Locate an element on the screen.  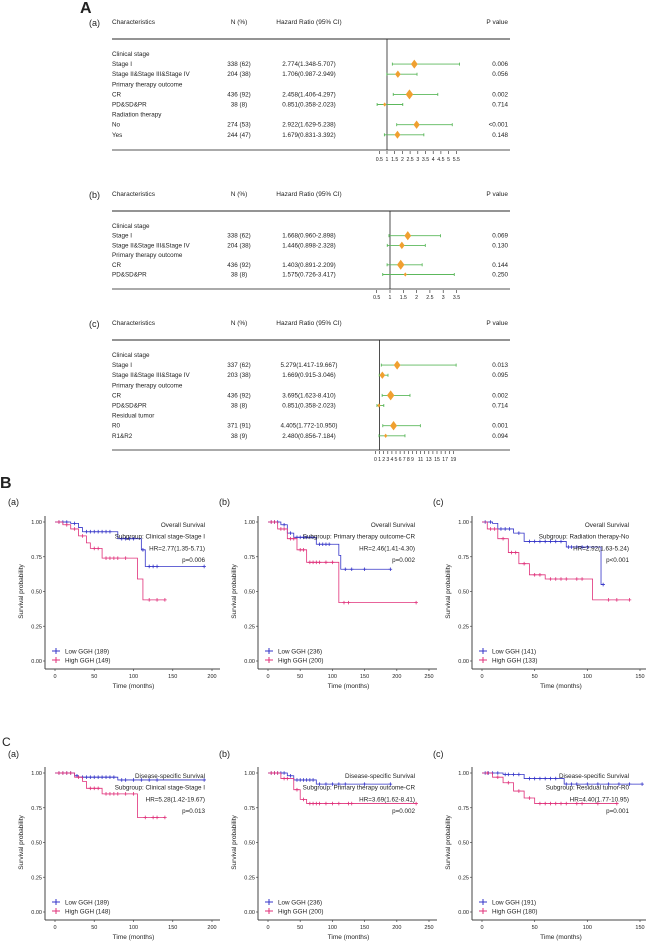
row-n: 436 (92) is located at coordinates (238, 265).